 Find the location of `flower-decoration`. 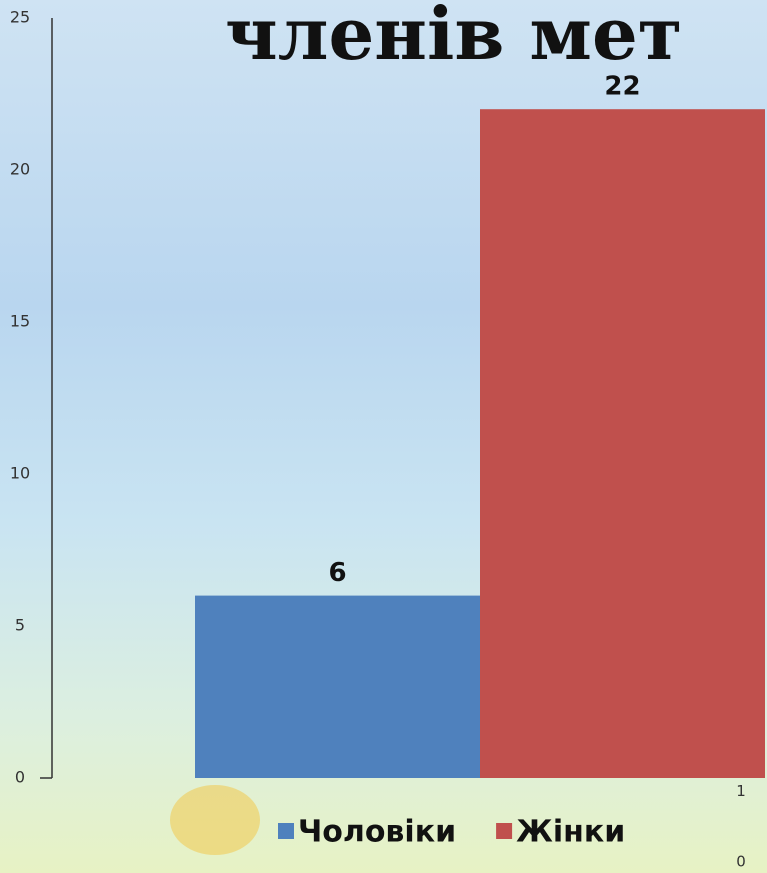

flower-decoration is located at coordinates (215, 820).